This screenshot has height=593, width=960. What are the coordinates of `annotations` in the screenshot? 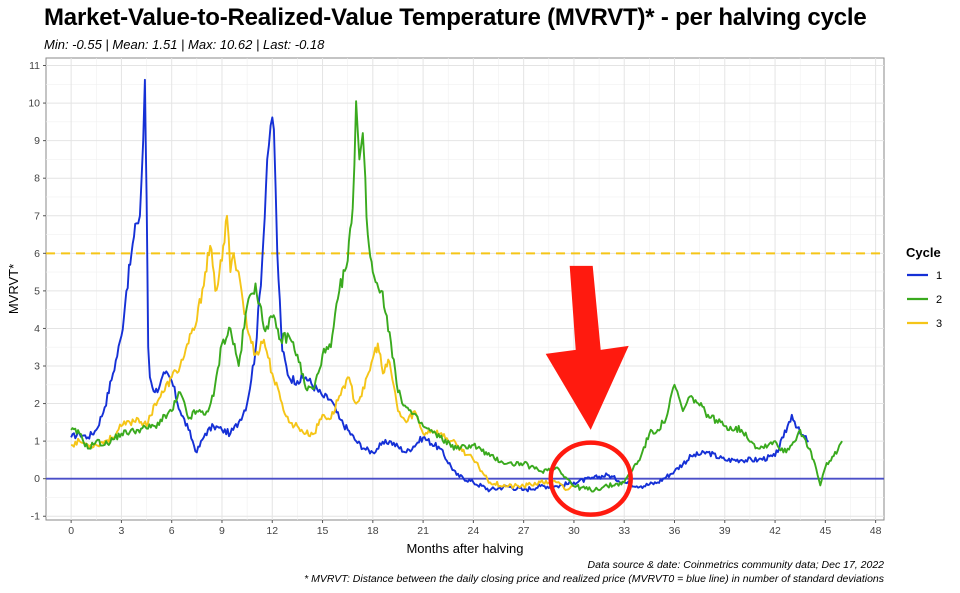 It's located at (589, 391).